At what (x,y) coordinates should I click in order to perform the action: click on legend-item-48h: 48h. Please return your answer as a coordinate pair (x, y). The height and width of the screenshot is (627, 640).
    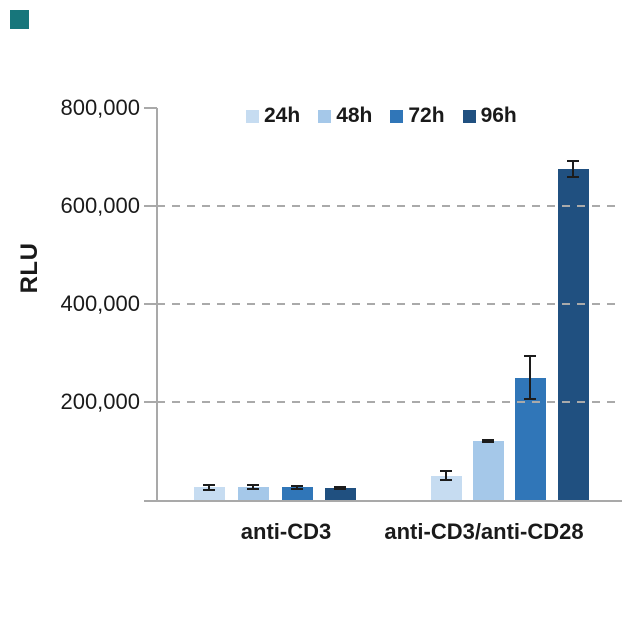
    Looking at the image, I should click on (345, 116).